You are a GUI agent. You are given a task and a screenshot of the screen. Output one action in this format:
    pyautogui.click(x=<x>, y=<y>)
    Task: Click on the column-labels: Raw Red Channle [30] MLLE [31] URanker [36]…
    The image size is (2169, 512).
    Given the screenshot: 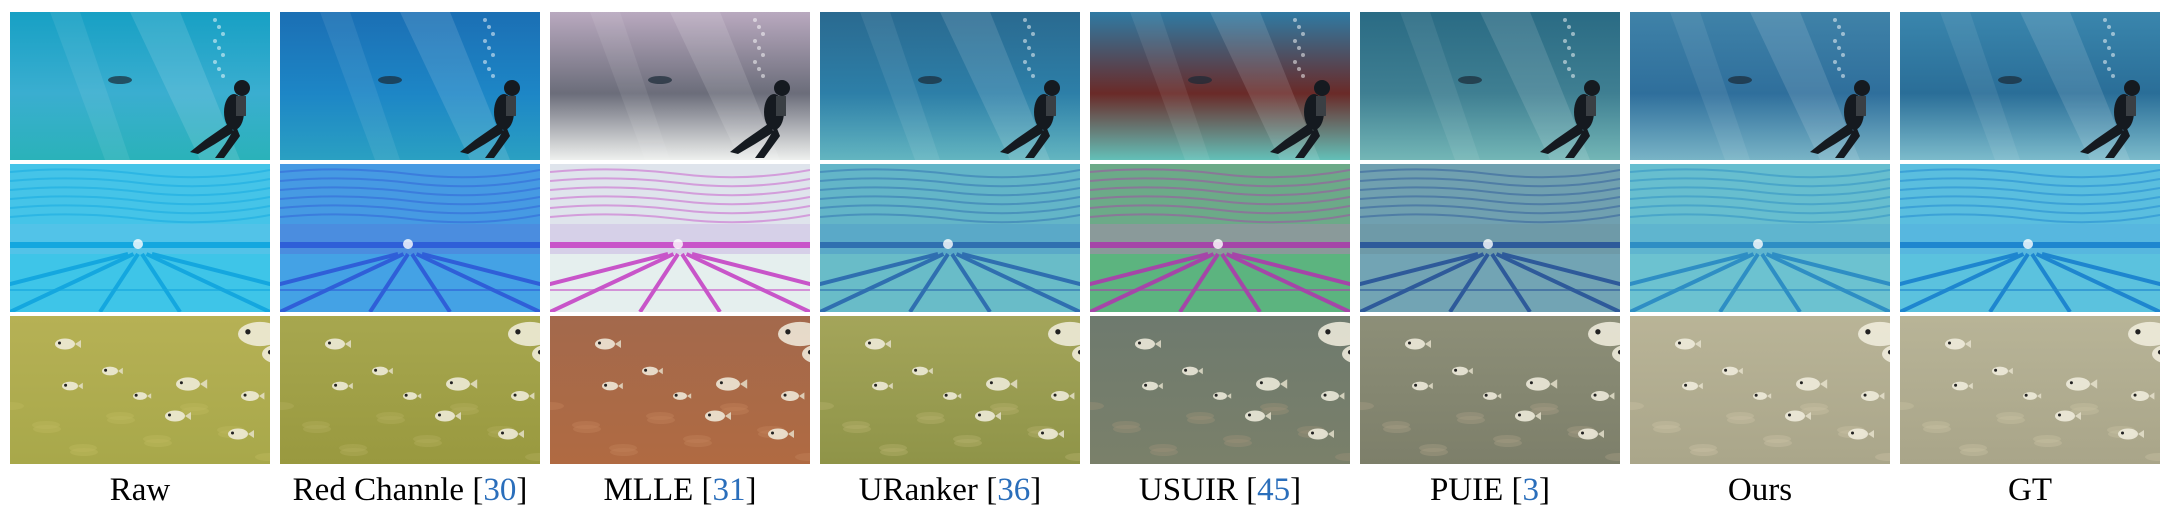 What is the action you would take?
    pyautogui.click(x=1085, y=490)
    